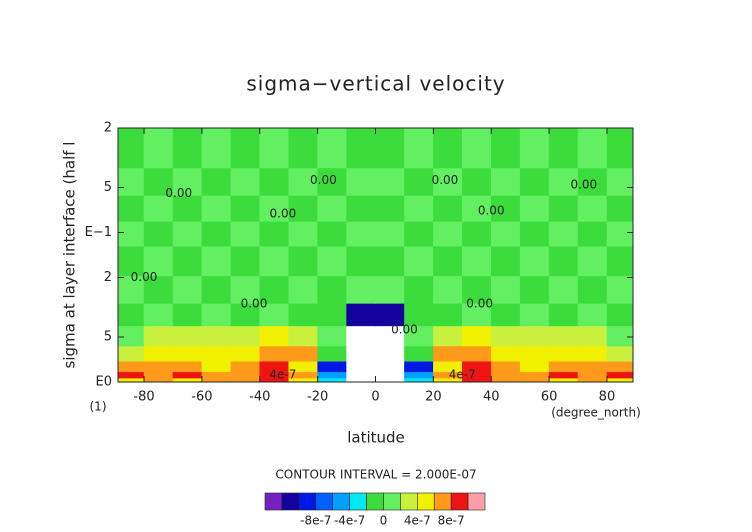 This screenshot has width=752, height=532. I want to click on x-tick-label: 80, so click(607, 397).